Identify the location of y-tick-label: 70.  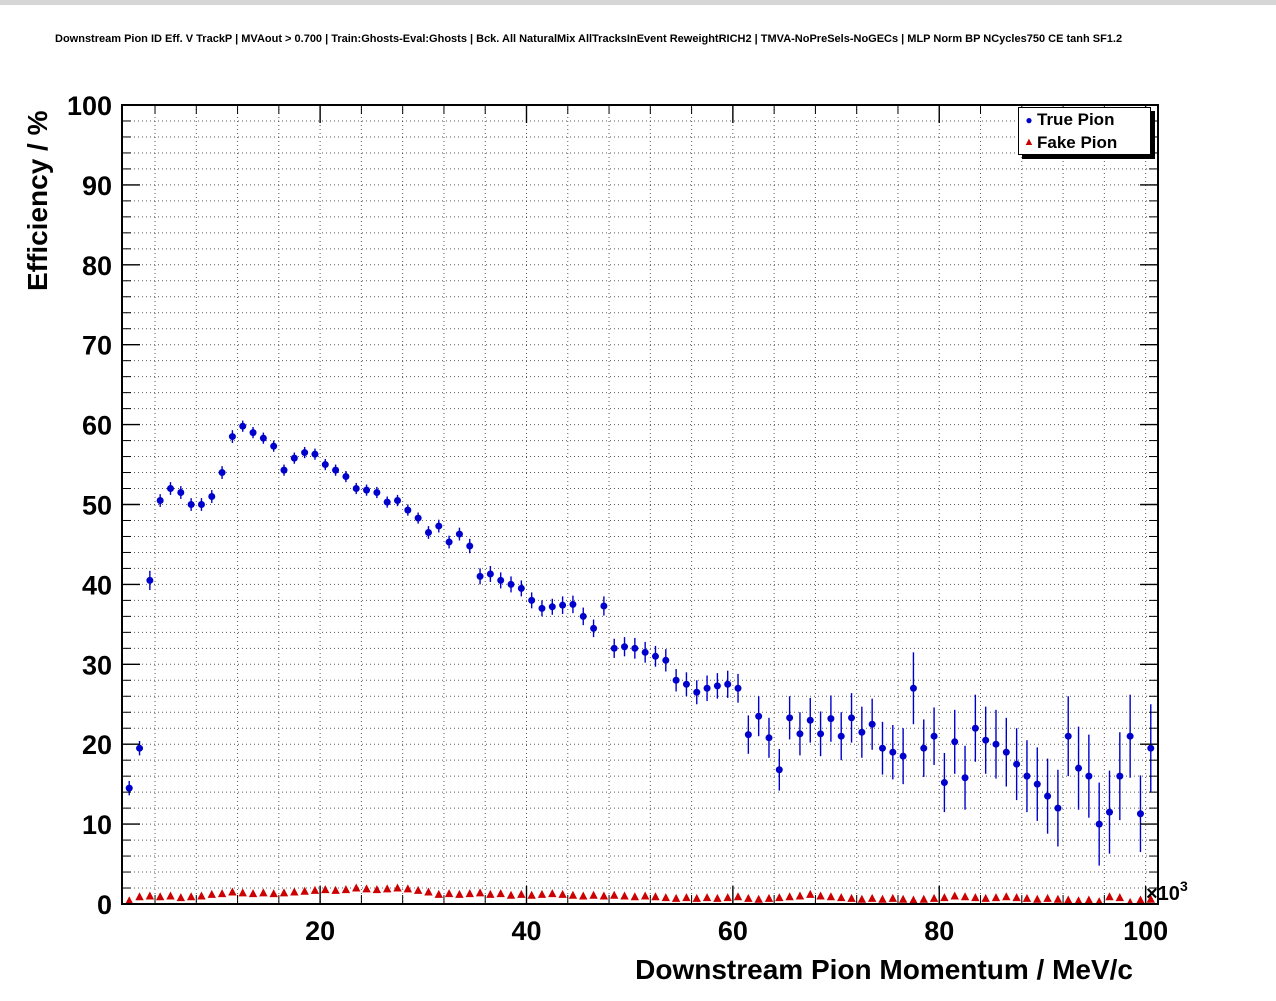
(97, 346).